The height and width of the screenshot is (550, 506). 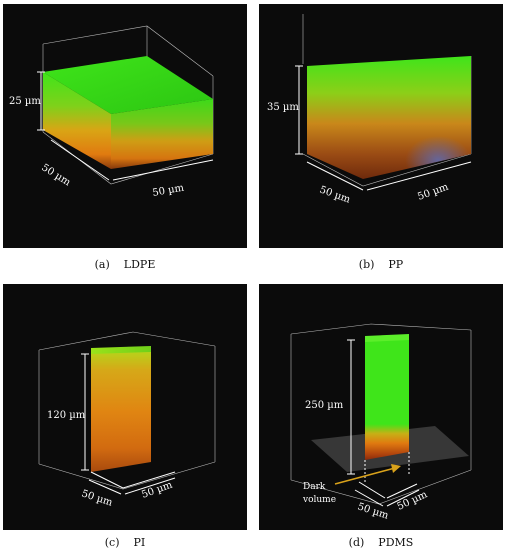 What do you see at coordinates (319, 500) in the screenshot?
I see `dark-volume-label-line2: volume` at bounding box center [319, 500].